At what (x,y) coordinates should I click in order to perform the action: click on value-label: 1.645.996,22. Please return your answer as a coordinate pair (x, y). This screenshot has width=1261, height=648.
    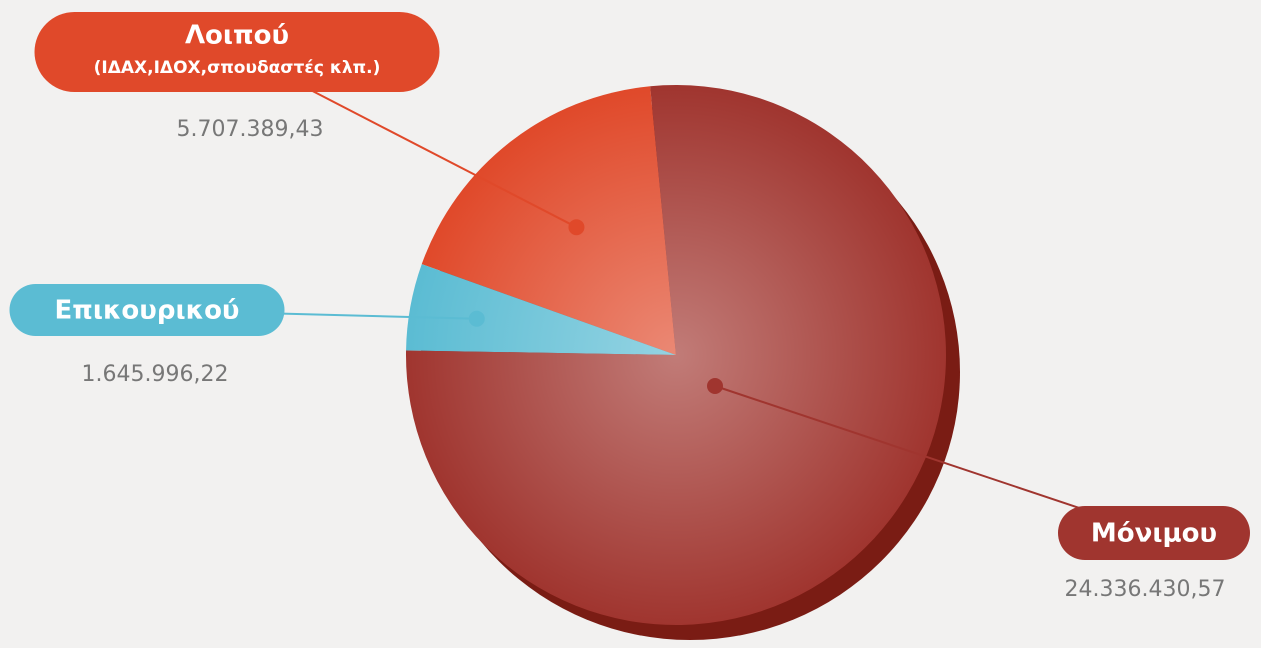
    Looking at the image, I should click on (155, 374).